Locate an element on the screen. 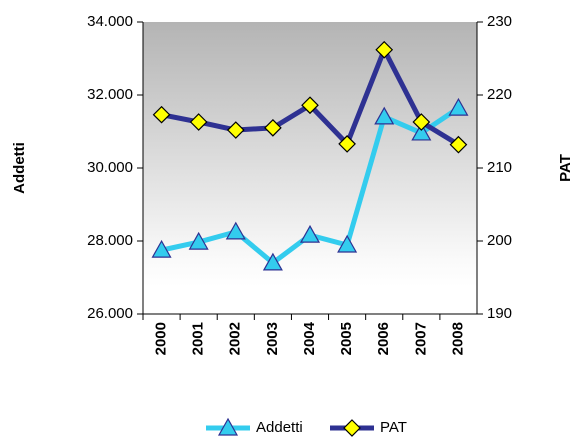 The width and height of the screenshot is (580, 445). y-tick-label: 30.000 is located at coordinates (110, 167).